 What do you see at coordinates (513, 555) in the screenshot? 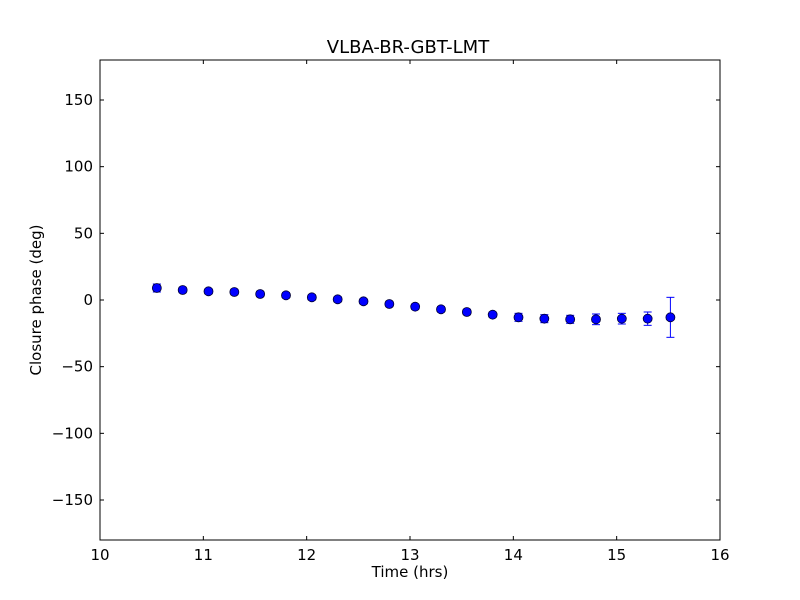
I see `x-tick-label: 14` at bounding box center [513, 555].